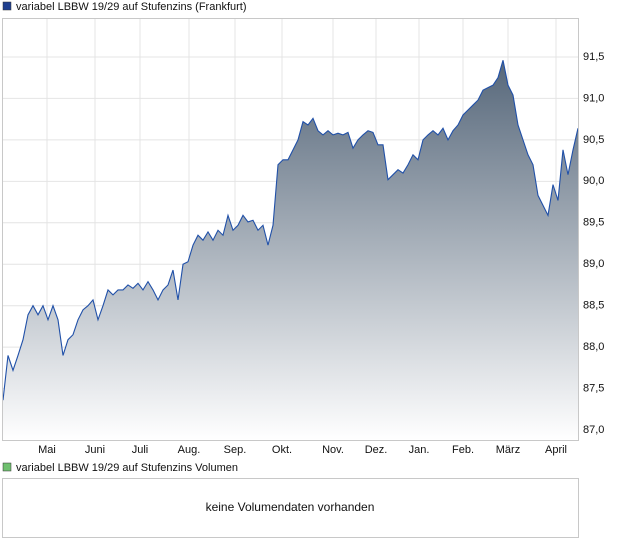  Describe the element at coordinates (95, 450) in the screenshot. I see `x-tick-label: Juni` at that location.